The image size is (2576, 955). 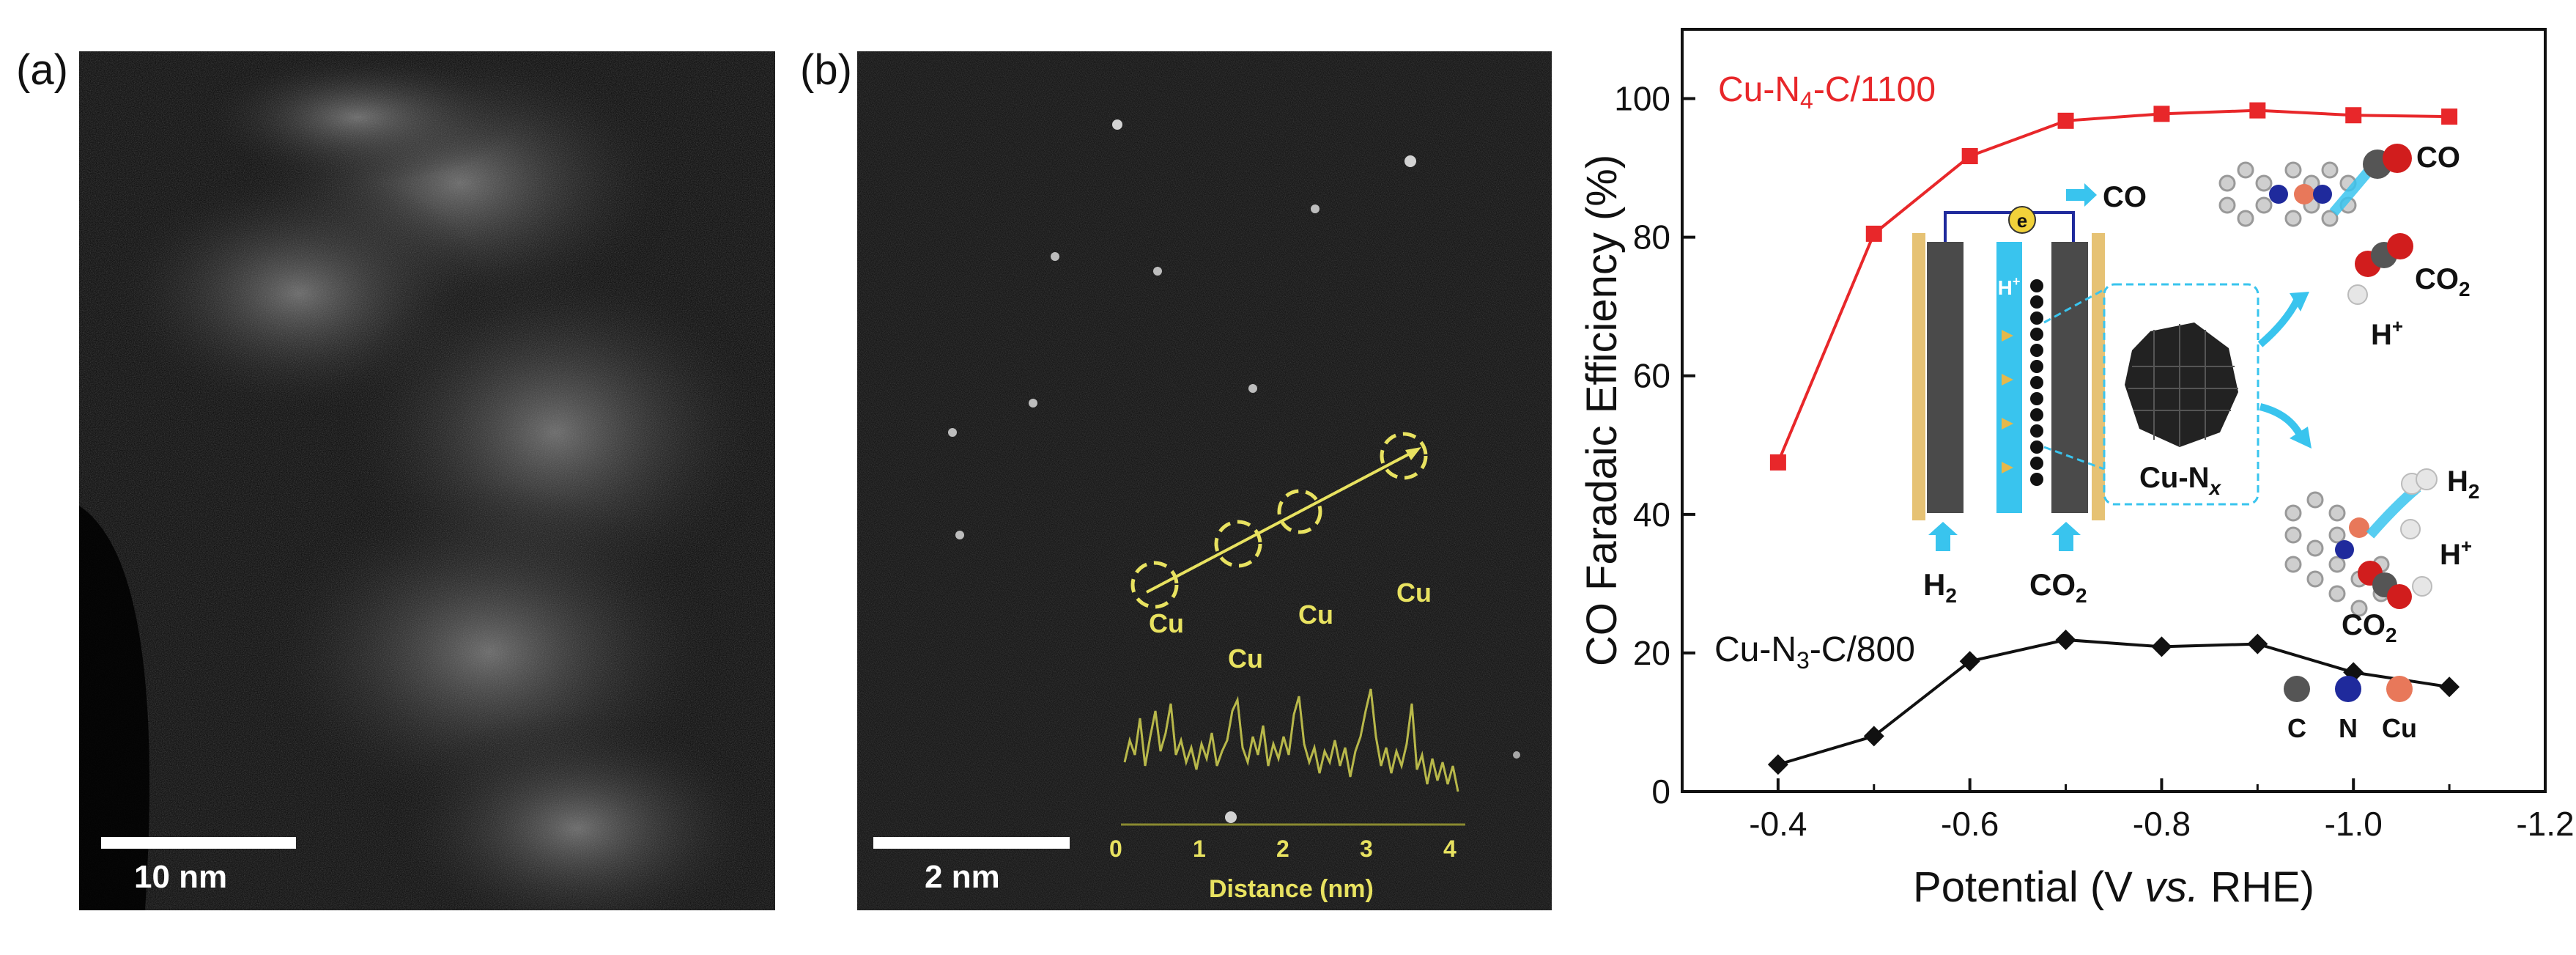 What do you see at coordinates (2069, 377) in the screenshot?
I see `cathode-plate` at bounding box center [2069, 377].